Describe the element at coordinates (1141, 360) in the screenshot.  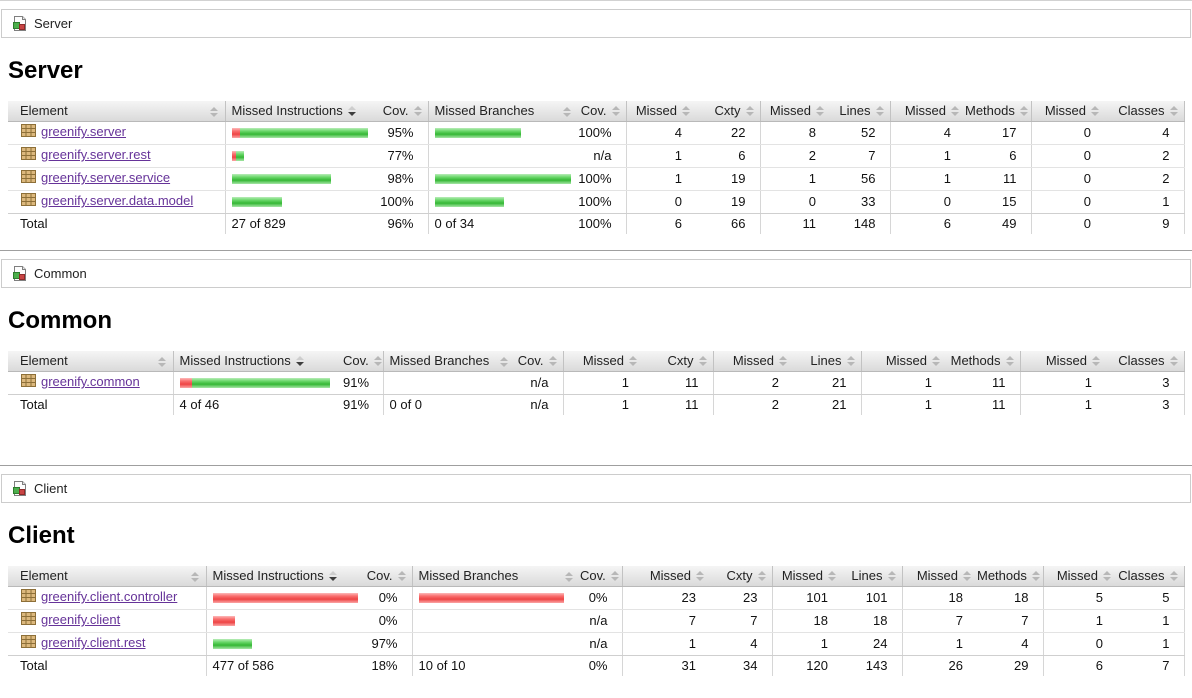
I see `column-label: Classes` at that location.